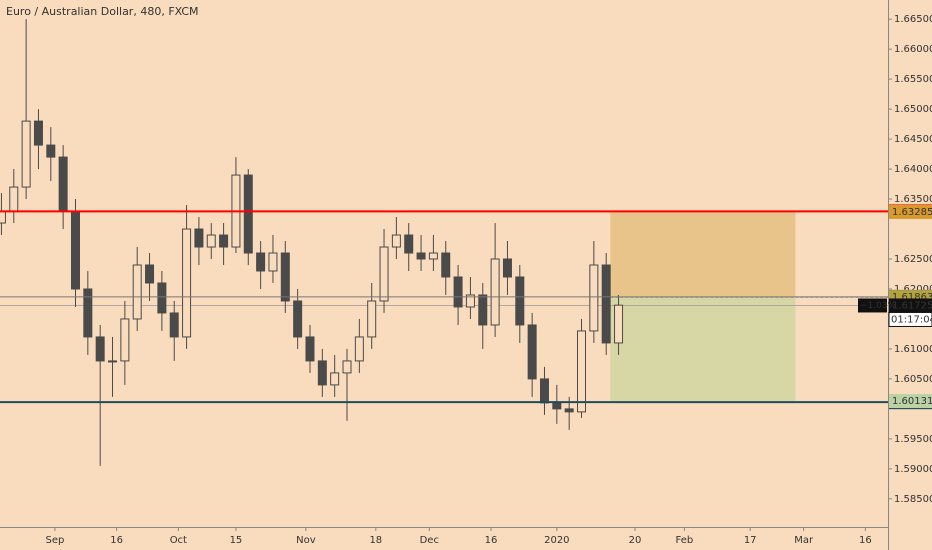 The height and width of the screenshot is (550, 932). I want to click on y-tick-label: 1.65500, so click(913, 79).